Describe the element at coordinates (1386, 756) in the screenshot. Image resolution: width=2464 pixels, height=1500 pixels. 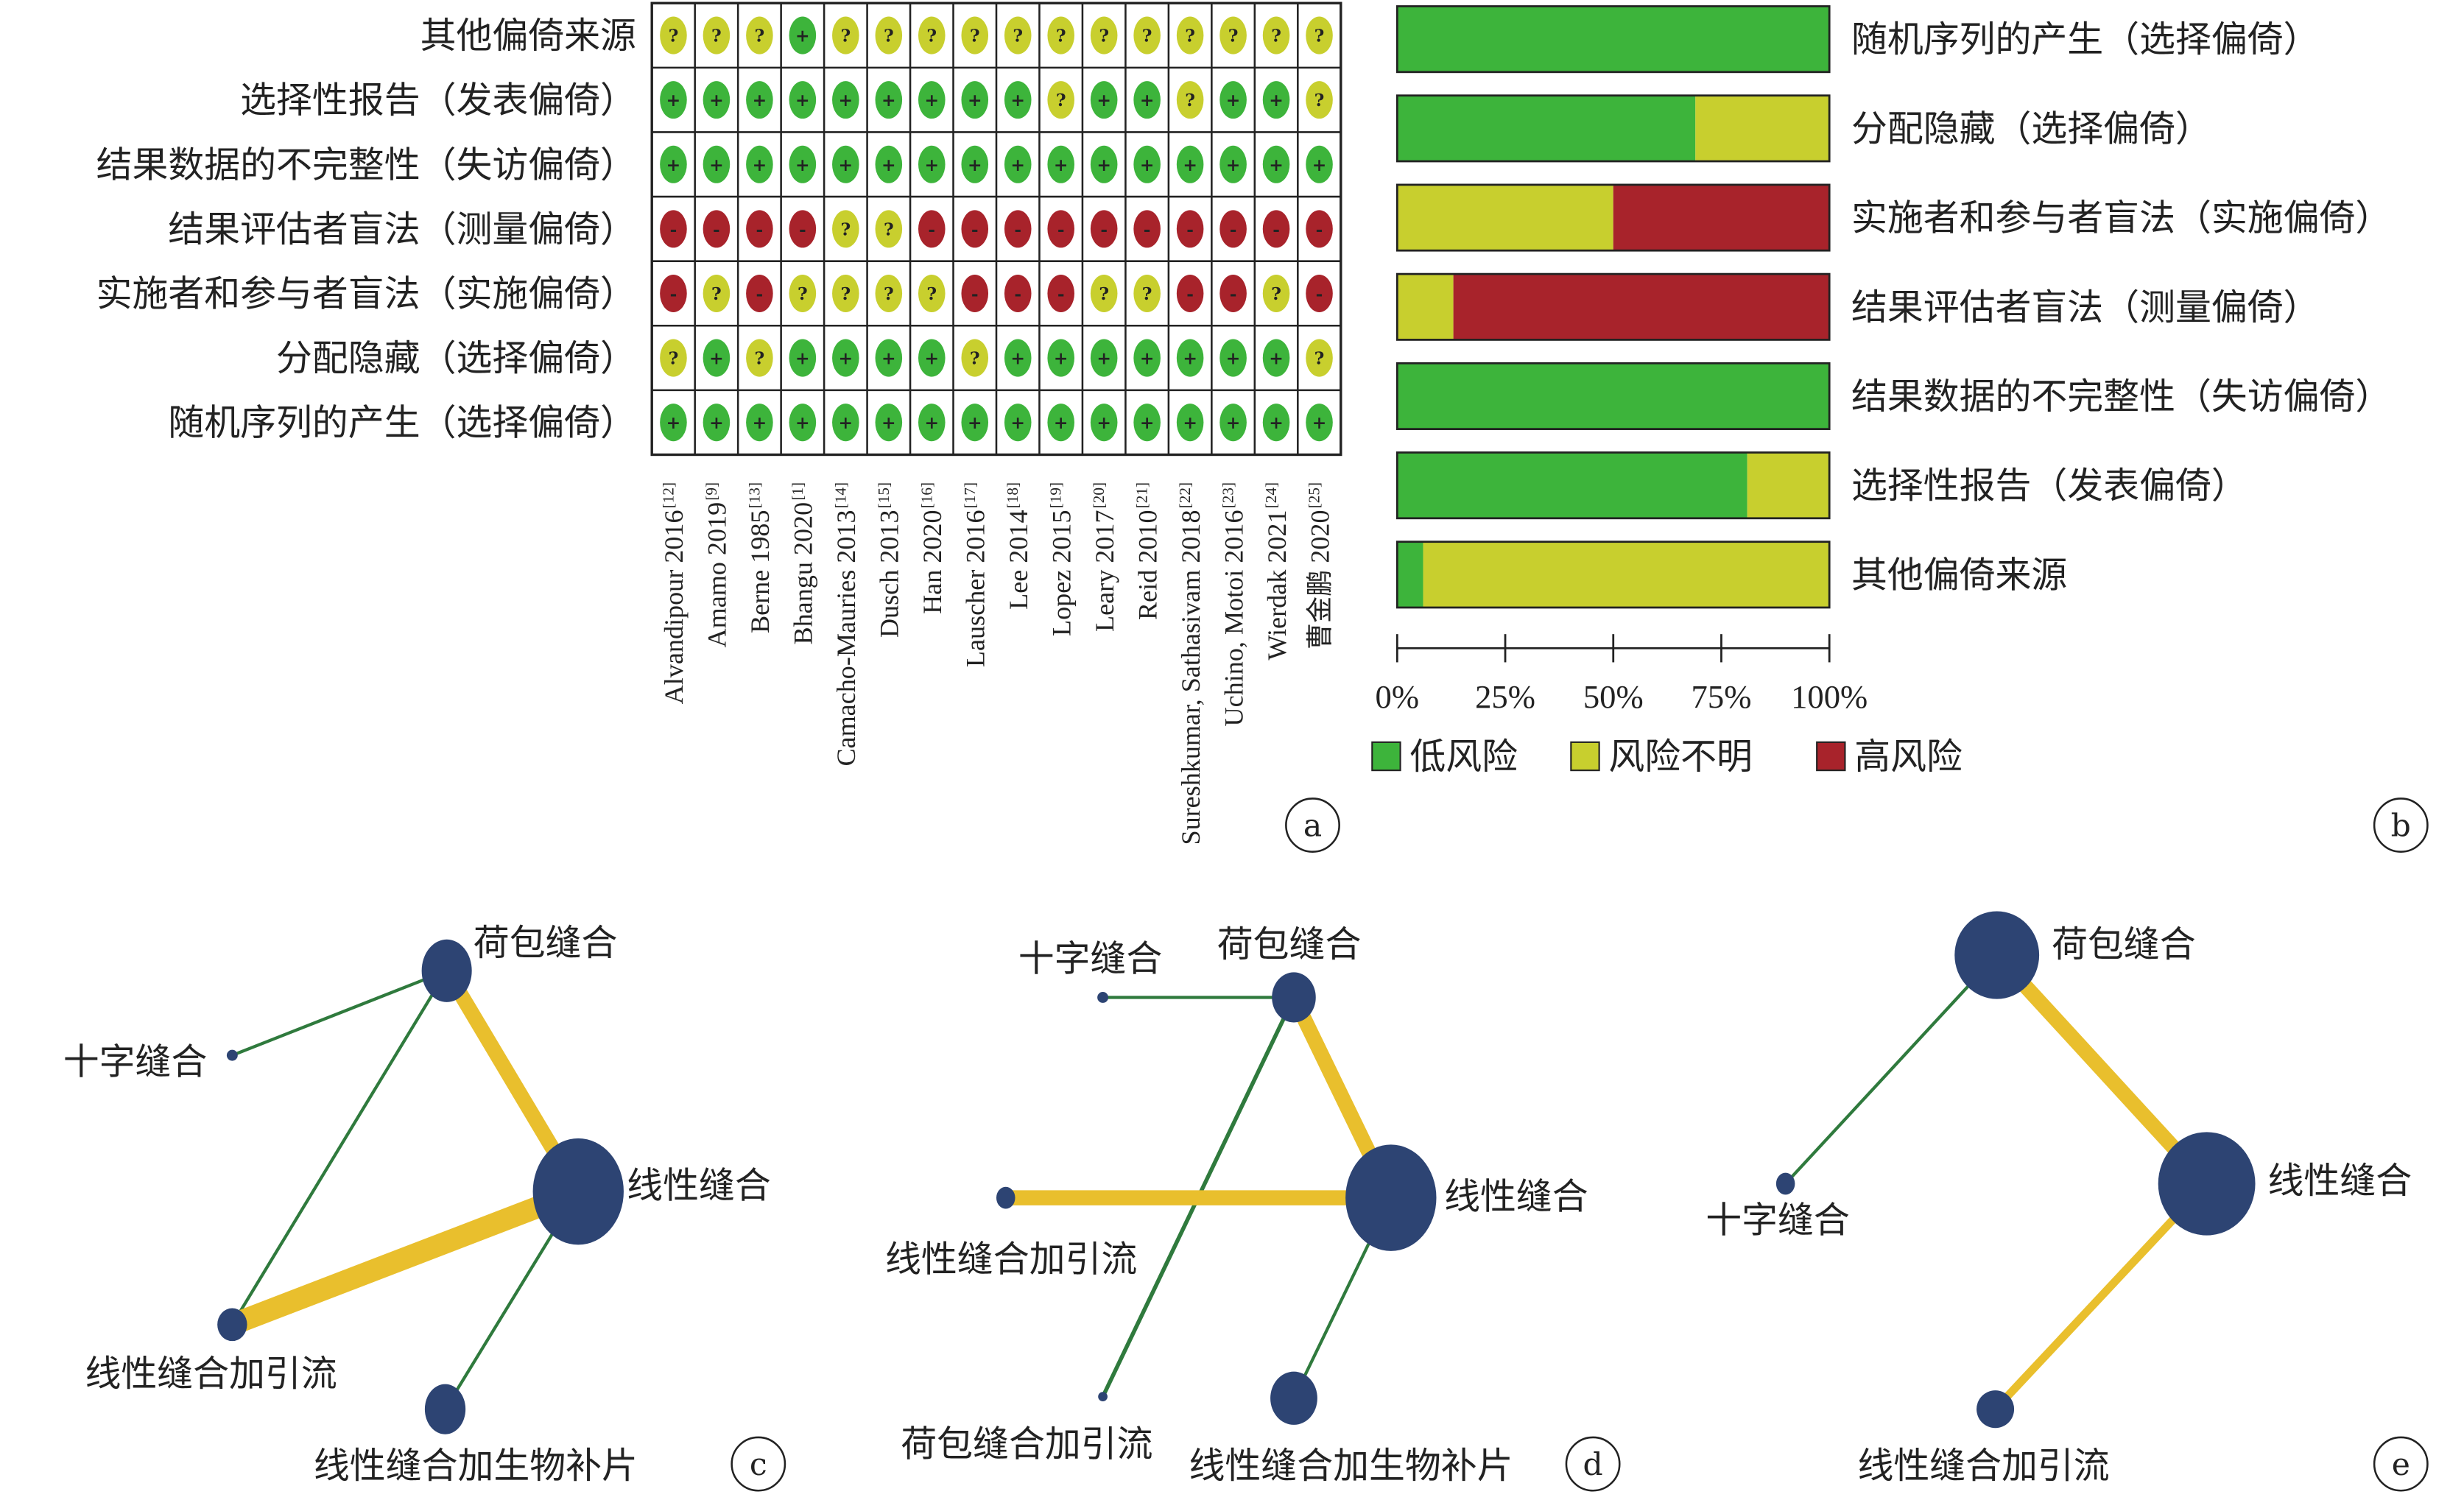
I see `legend-swatch-low` at that location.